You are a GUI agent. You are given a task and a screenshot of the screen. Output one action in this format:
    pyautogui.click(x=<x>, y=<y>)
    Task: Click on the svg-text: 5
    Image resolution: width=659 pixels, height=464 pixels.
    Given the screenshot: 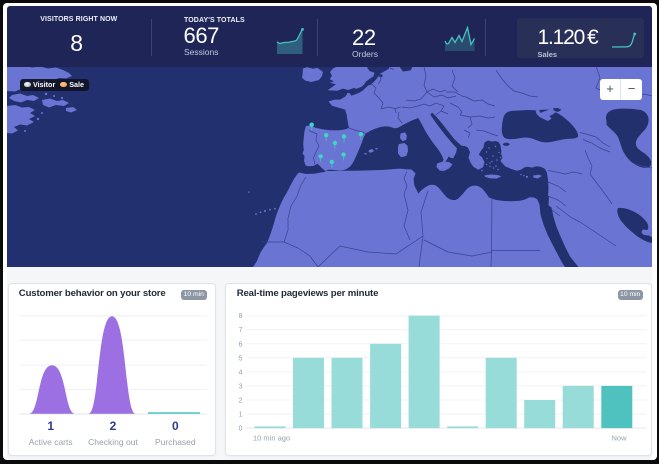 What is the action you would take?
    pyautogui.click(x=240, y=358)
    